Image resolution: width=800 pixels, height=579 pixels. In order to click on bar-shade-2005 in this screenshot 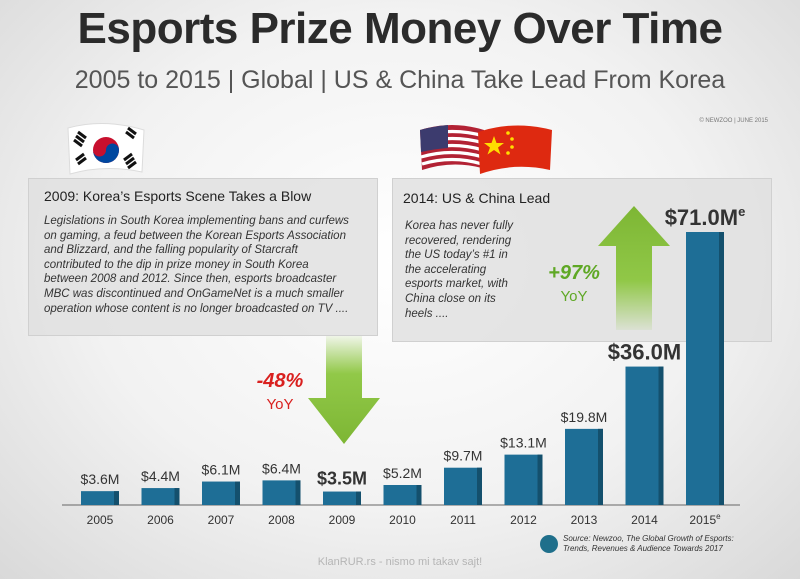, I will do `click(116, 498)`.